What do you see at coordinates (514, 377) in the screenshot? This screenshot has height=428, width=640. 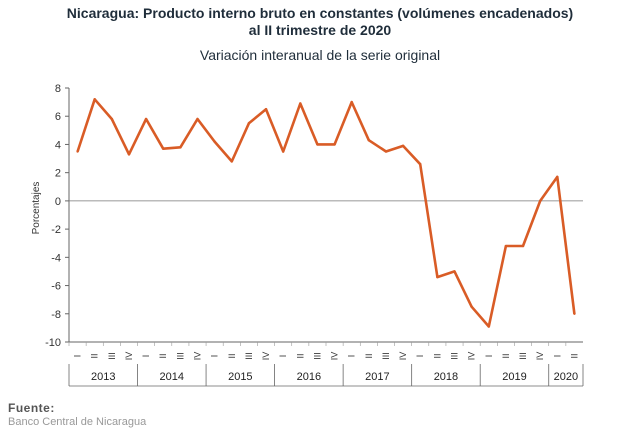 I see `x-year-label: 2019` at bounding box center [514, 377].